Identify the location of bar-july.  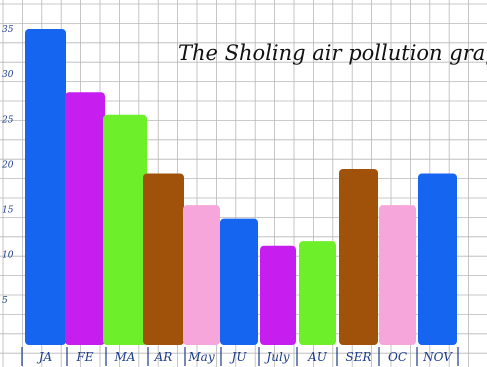
(278, 295).